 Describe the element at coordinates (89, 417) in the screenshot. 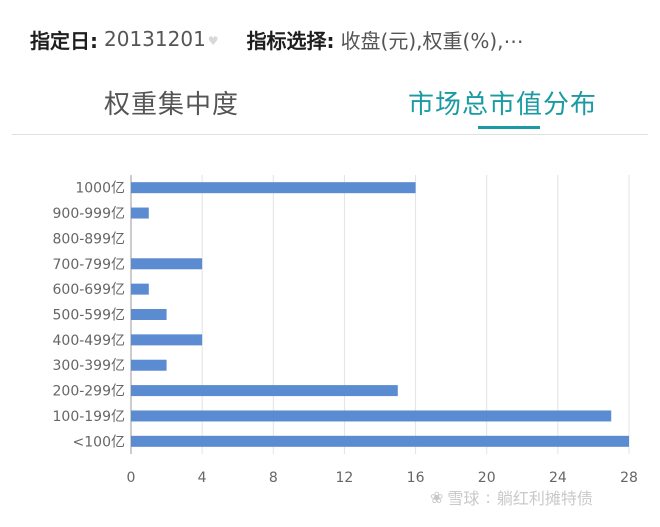

I see `category-tick-label: 100-199亿` at that location.